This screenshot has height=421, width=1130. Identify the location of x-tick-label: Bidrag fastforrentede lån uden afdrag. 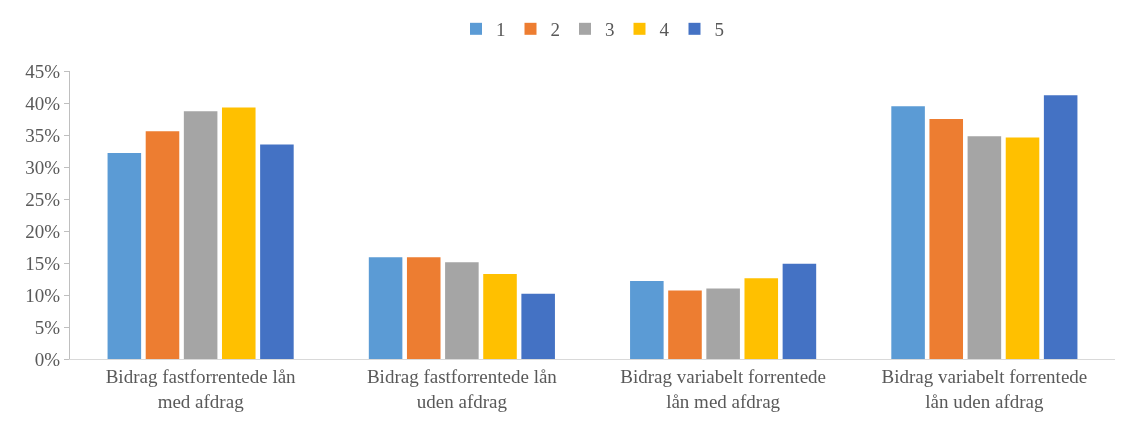
(462, 388).